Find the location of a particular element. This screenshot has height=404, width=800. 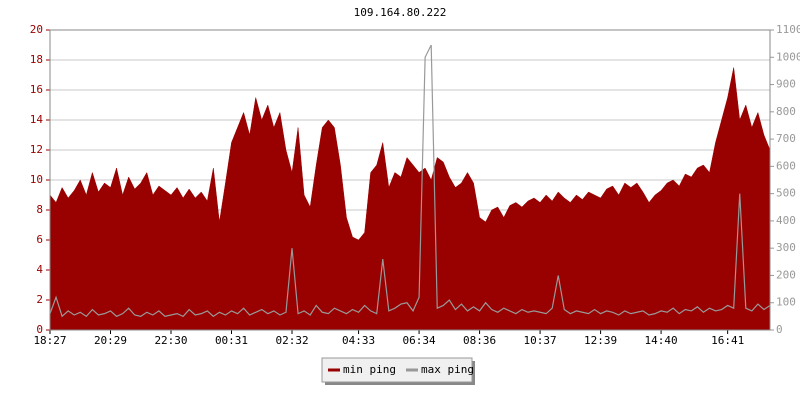

y-tick-label: 6 is located at coordinates (39, 239).